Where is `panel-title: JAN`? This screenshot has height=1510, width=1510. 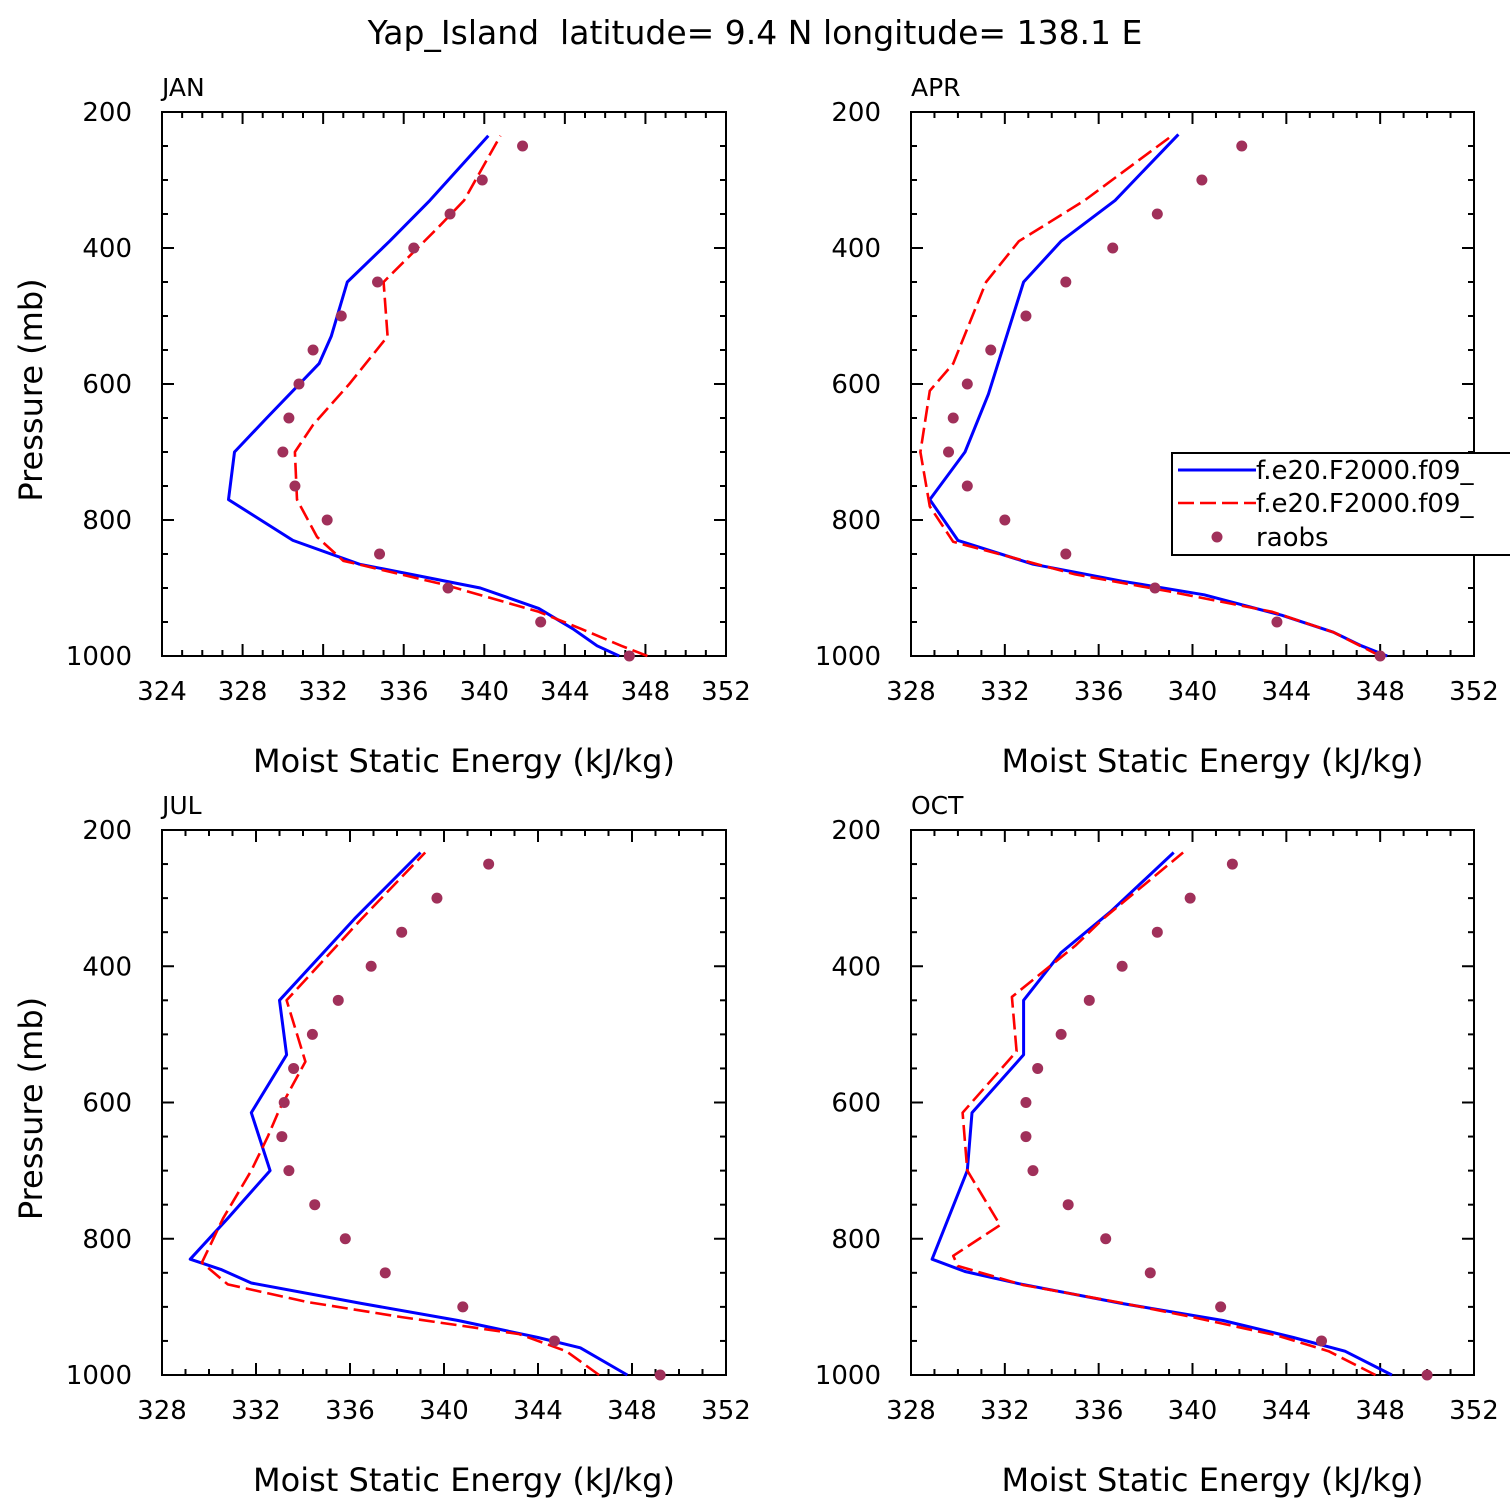
panel-title: JAN is located at coordinates (182, 87).